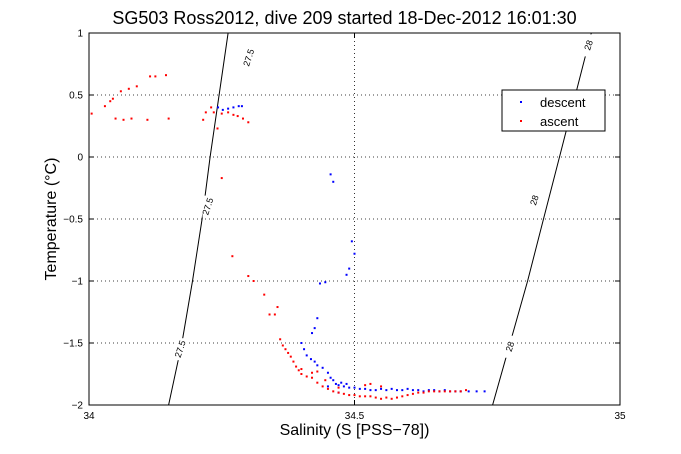  I want to click on x-tick-label: 35, so click(620, 416).